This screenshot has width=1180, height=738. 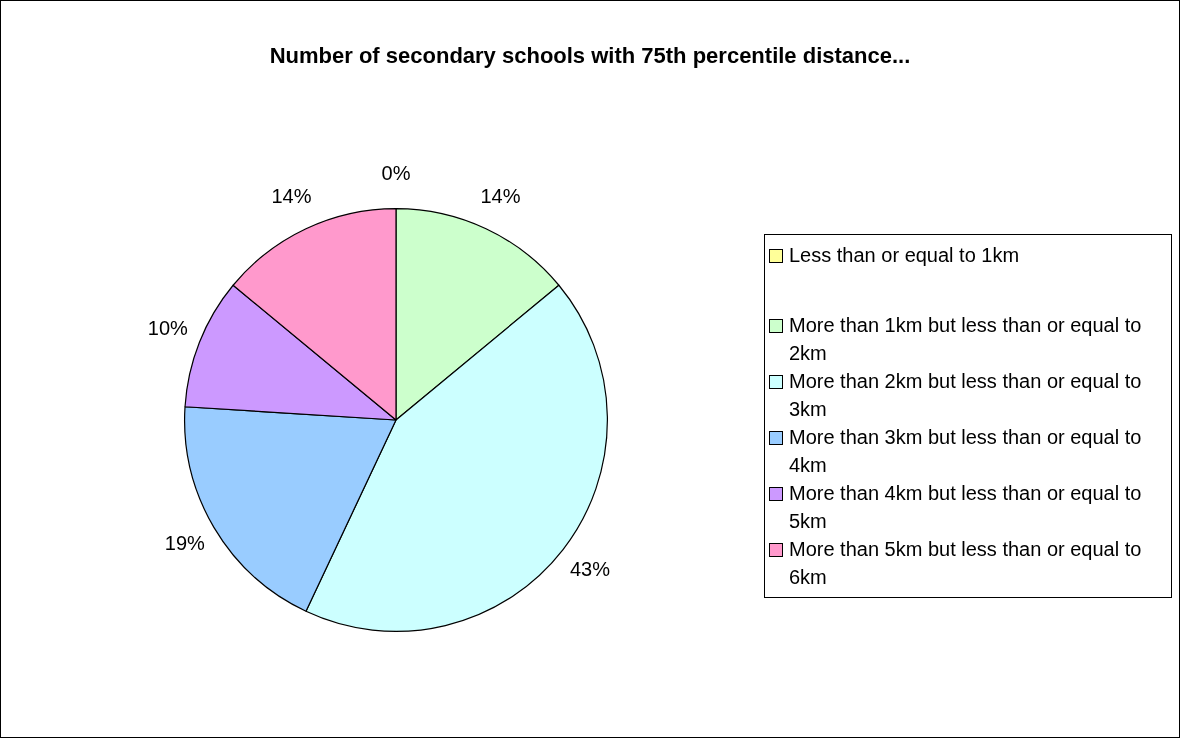 I want to click on legend-label: Less than or equal to 1km, so click(x=904, y=255).